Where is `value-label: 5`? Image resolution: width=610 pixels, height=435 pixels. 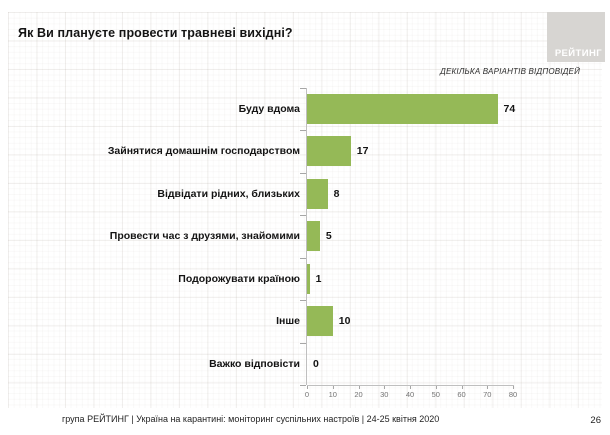
value-label: 5 is located at coordinates (328, 236).